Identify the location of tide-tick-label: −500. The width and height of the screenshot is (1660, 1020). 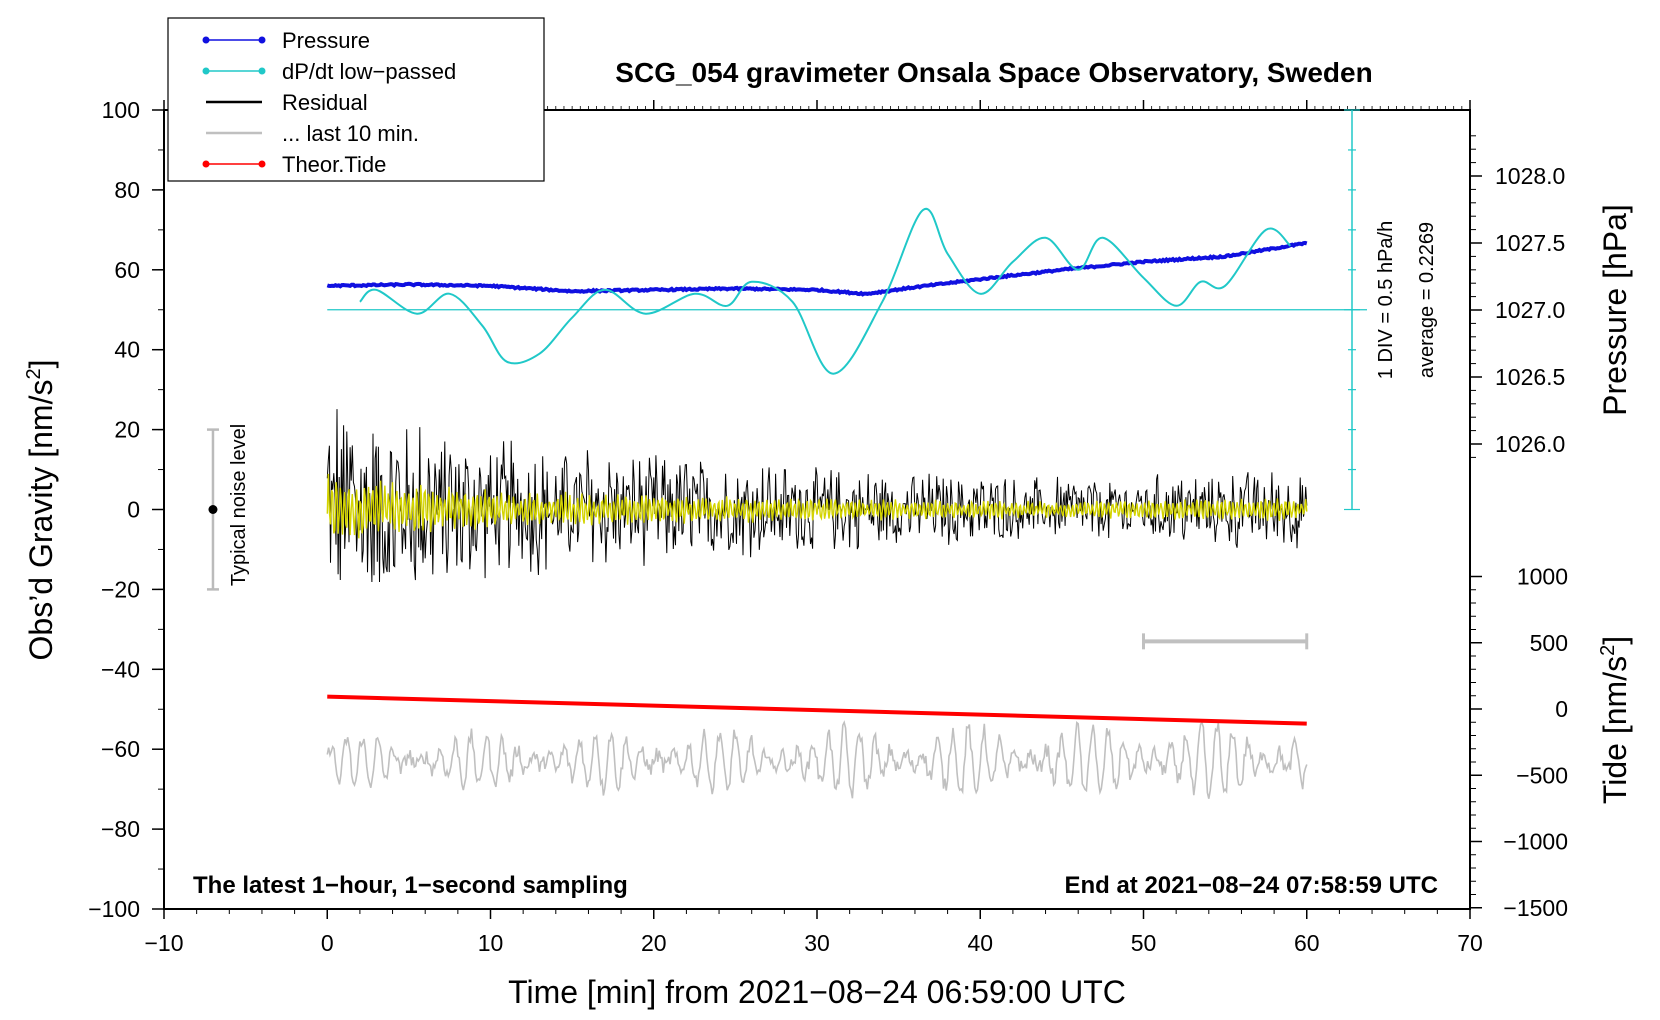
(1542, 775).